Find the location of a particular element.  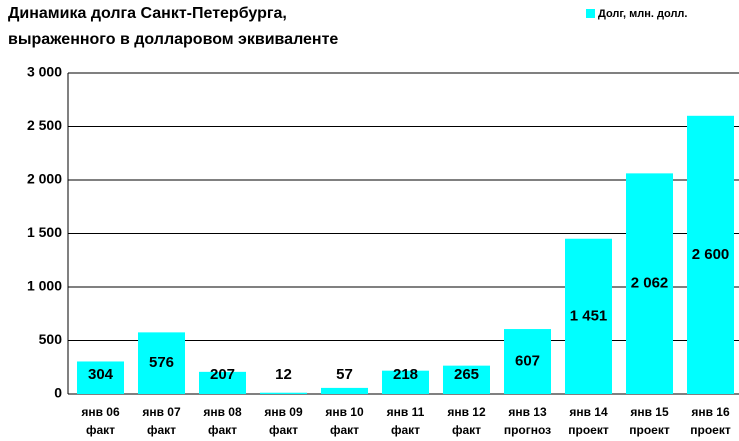

x-tick-label: янв 14 is located at coordinates (588, 412).